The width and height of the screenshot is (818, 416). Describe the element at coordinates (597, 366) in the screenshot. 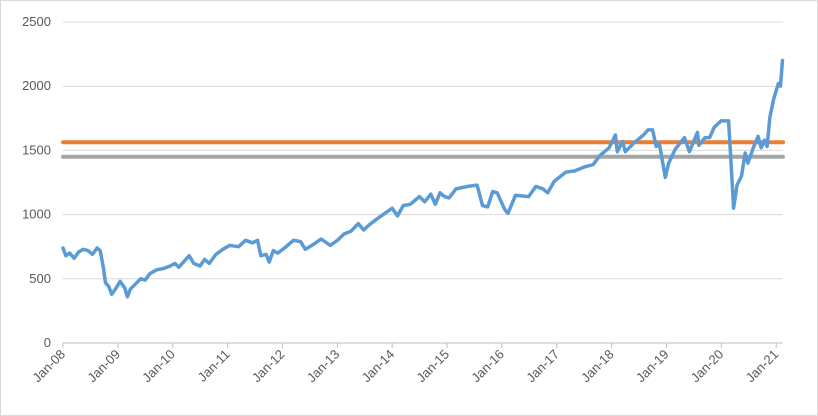

I see `x-tick-label: Jan-18` at that location.